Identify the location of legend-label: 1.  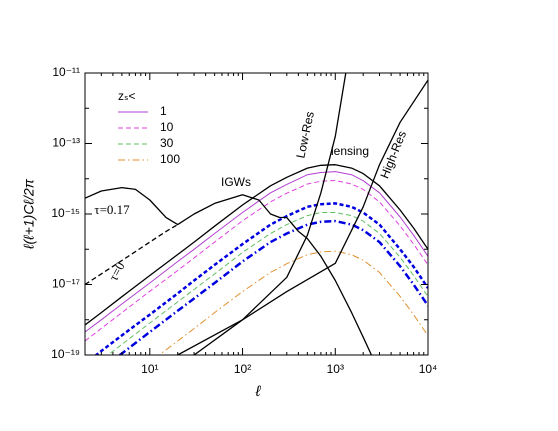
(163, 111).